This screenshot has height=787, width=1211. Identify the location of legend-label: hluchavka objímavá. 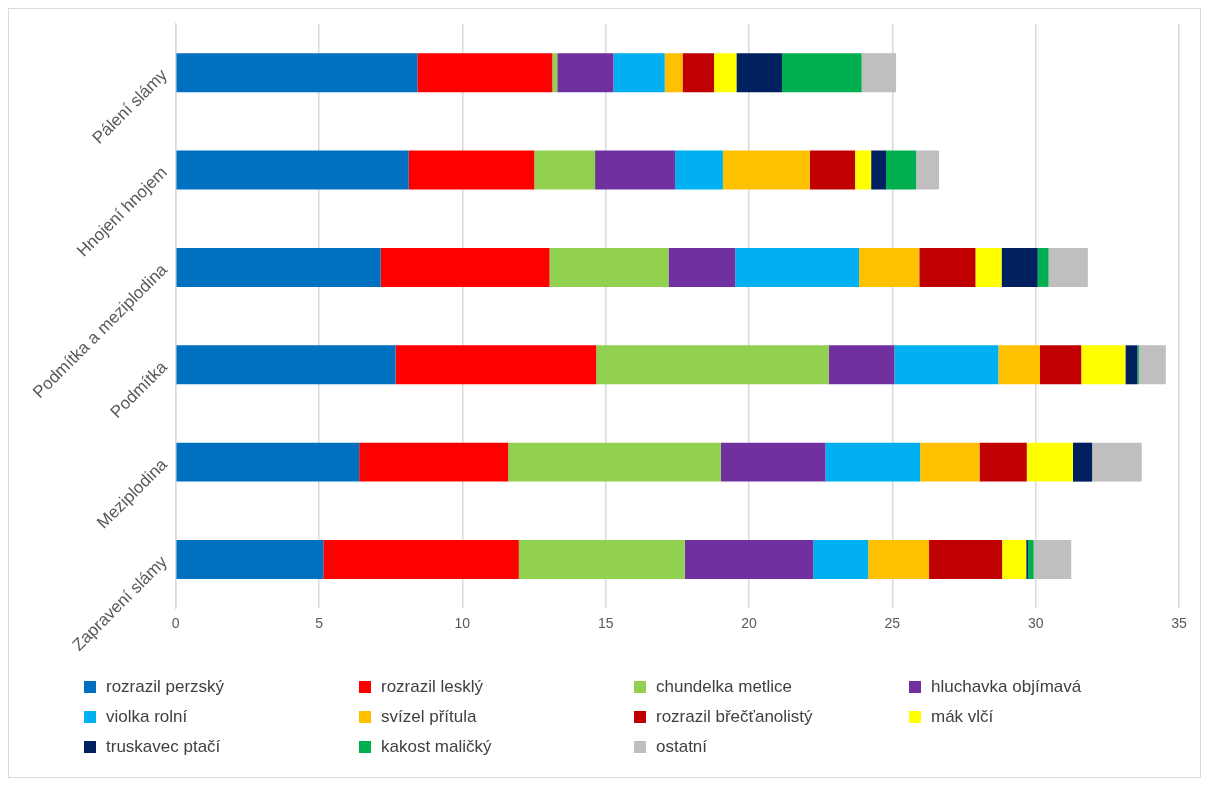
(1006, 687).